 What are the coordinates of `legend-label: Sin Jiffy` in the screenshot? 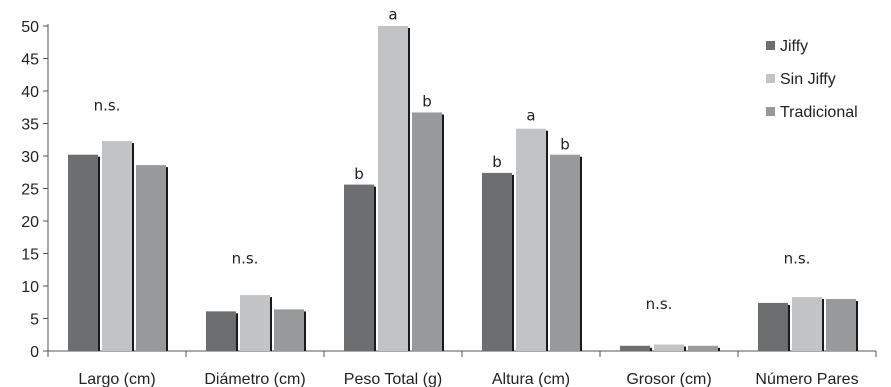 It's located at (808, 79).